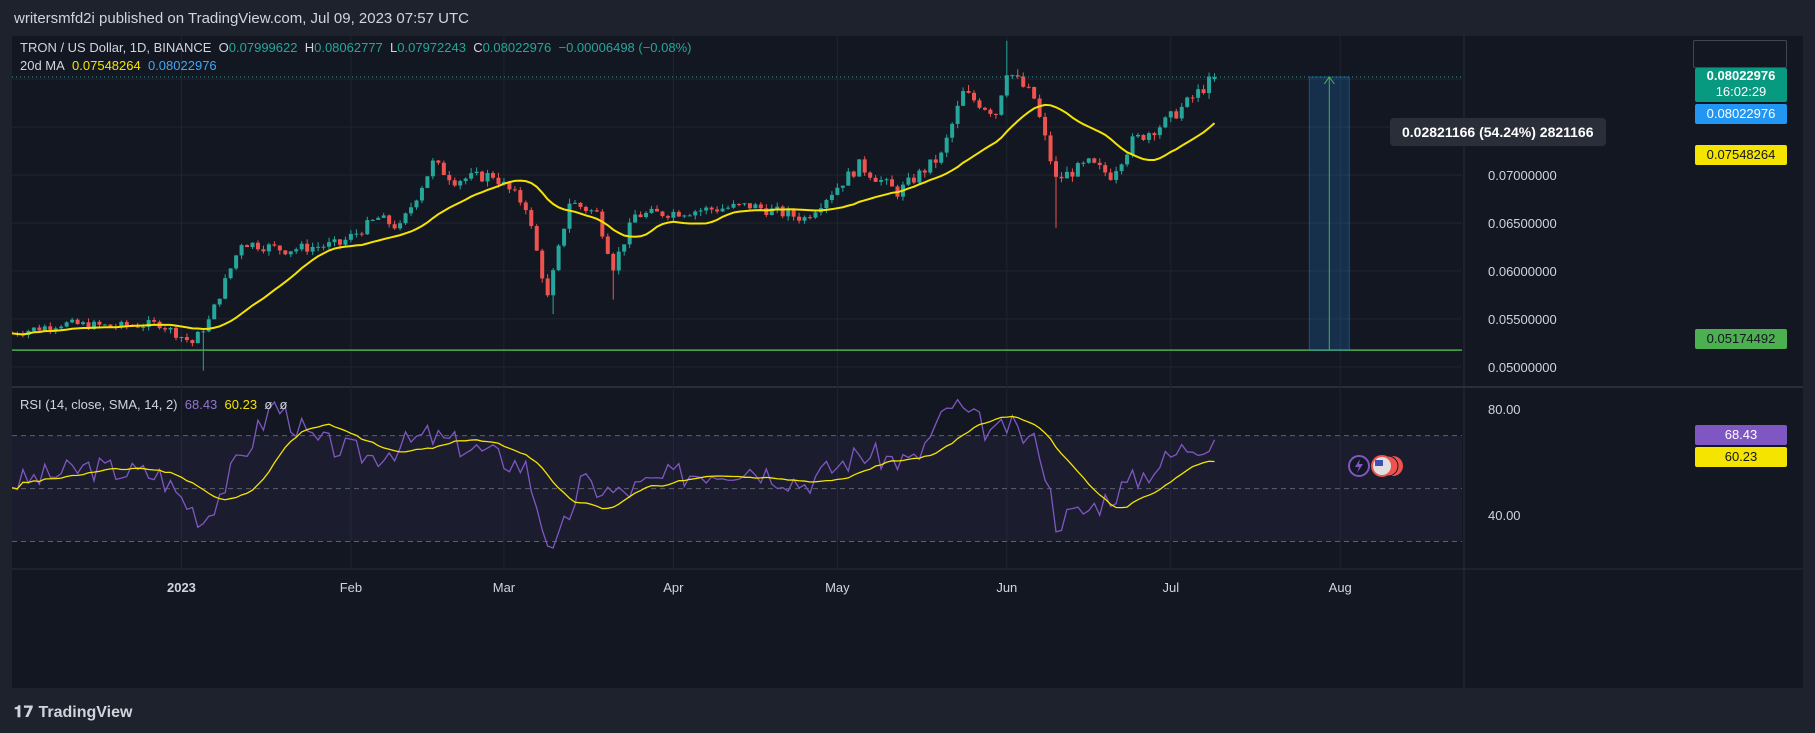  I want to click on price-scale-top-box, so click(1740, 54).